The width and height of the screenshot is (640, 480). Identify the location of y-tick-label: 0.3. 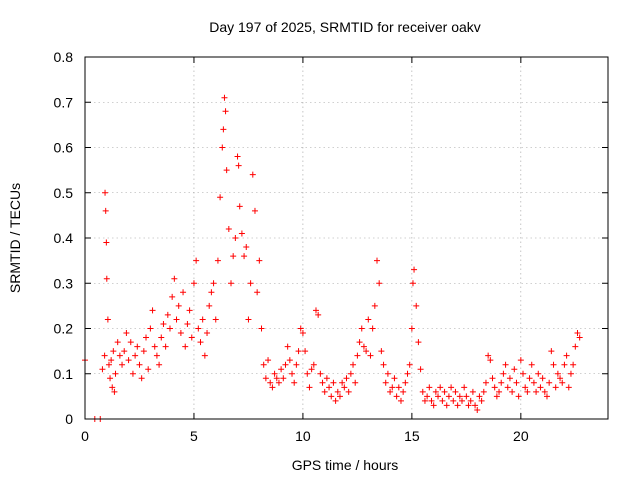
(64, 283).